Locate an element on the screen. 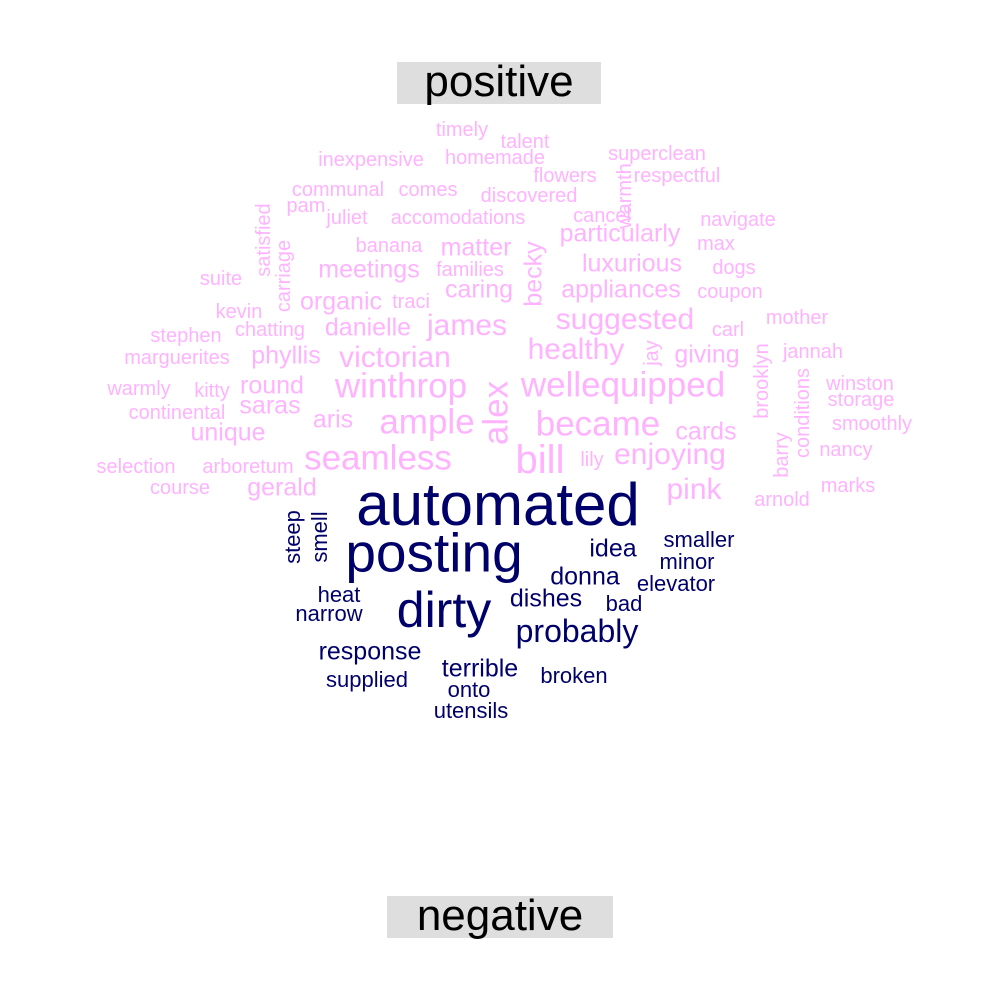 This screenshot has width=1000, height=1000. positive-word: luxurious is located at coordinates (632, 263).